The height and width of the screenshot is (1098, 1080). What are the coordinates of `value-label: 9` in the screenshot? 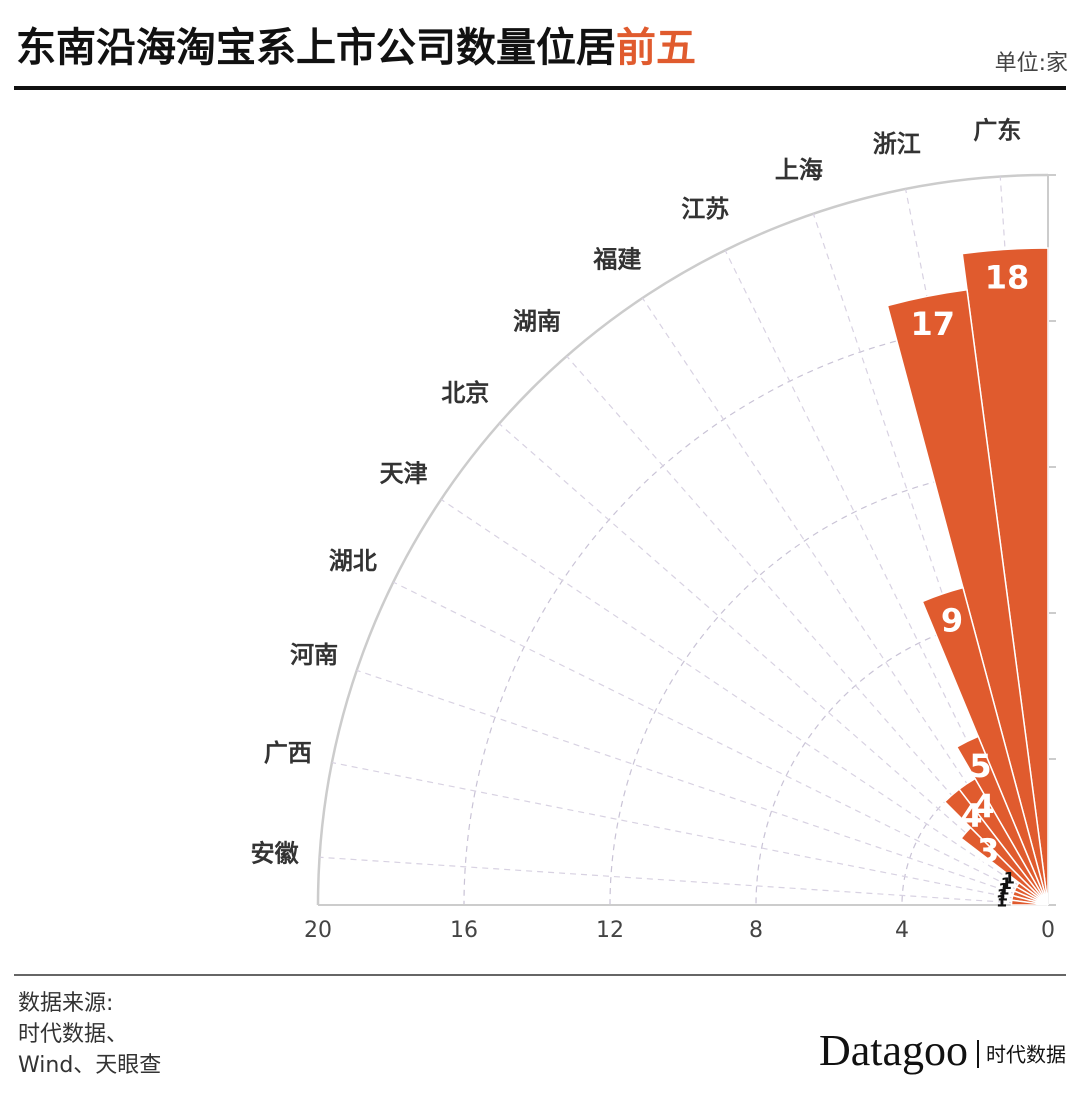 It's located at (952, 620).